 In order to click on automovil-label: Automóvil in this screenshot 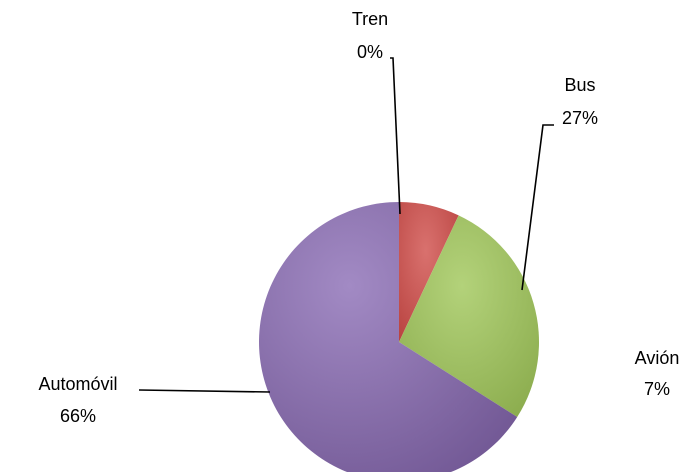, I will do `click(77, 384)`.